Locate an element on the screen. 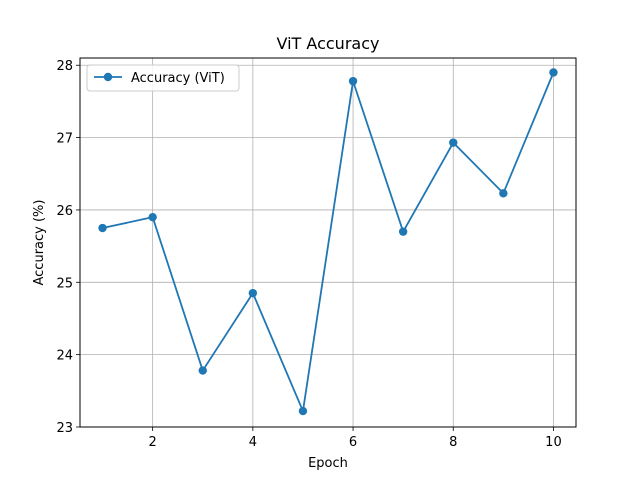 This screenshot has width=640, height=480. y-tick-label: 23 is located at coordinates (64, 428).